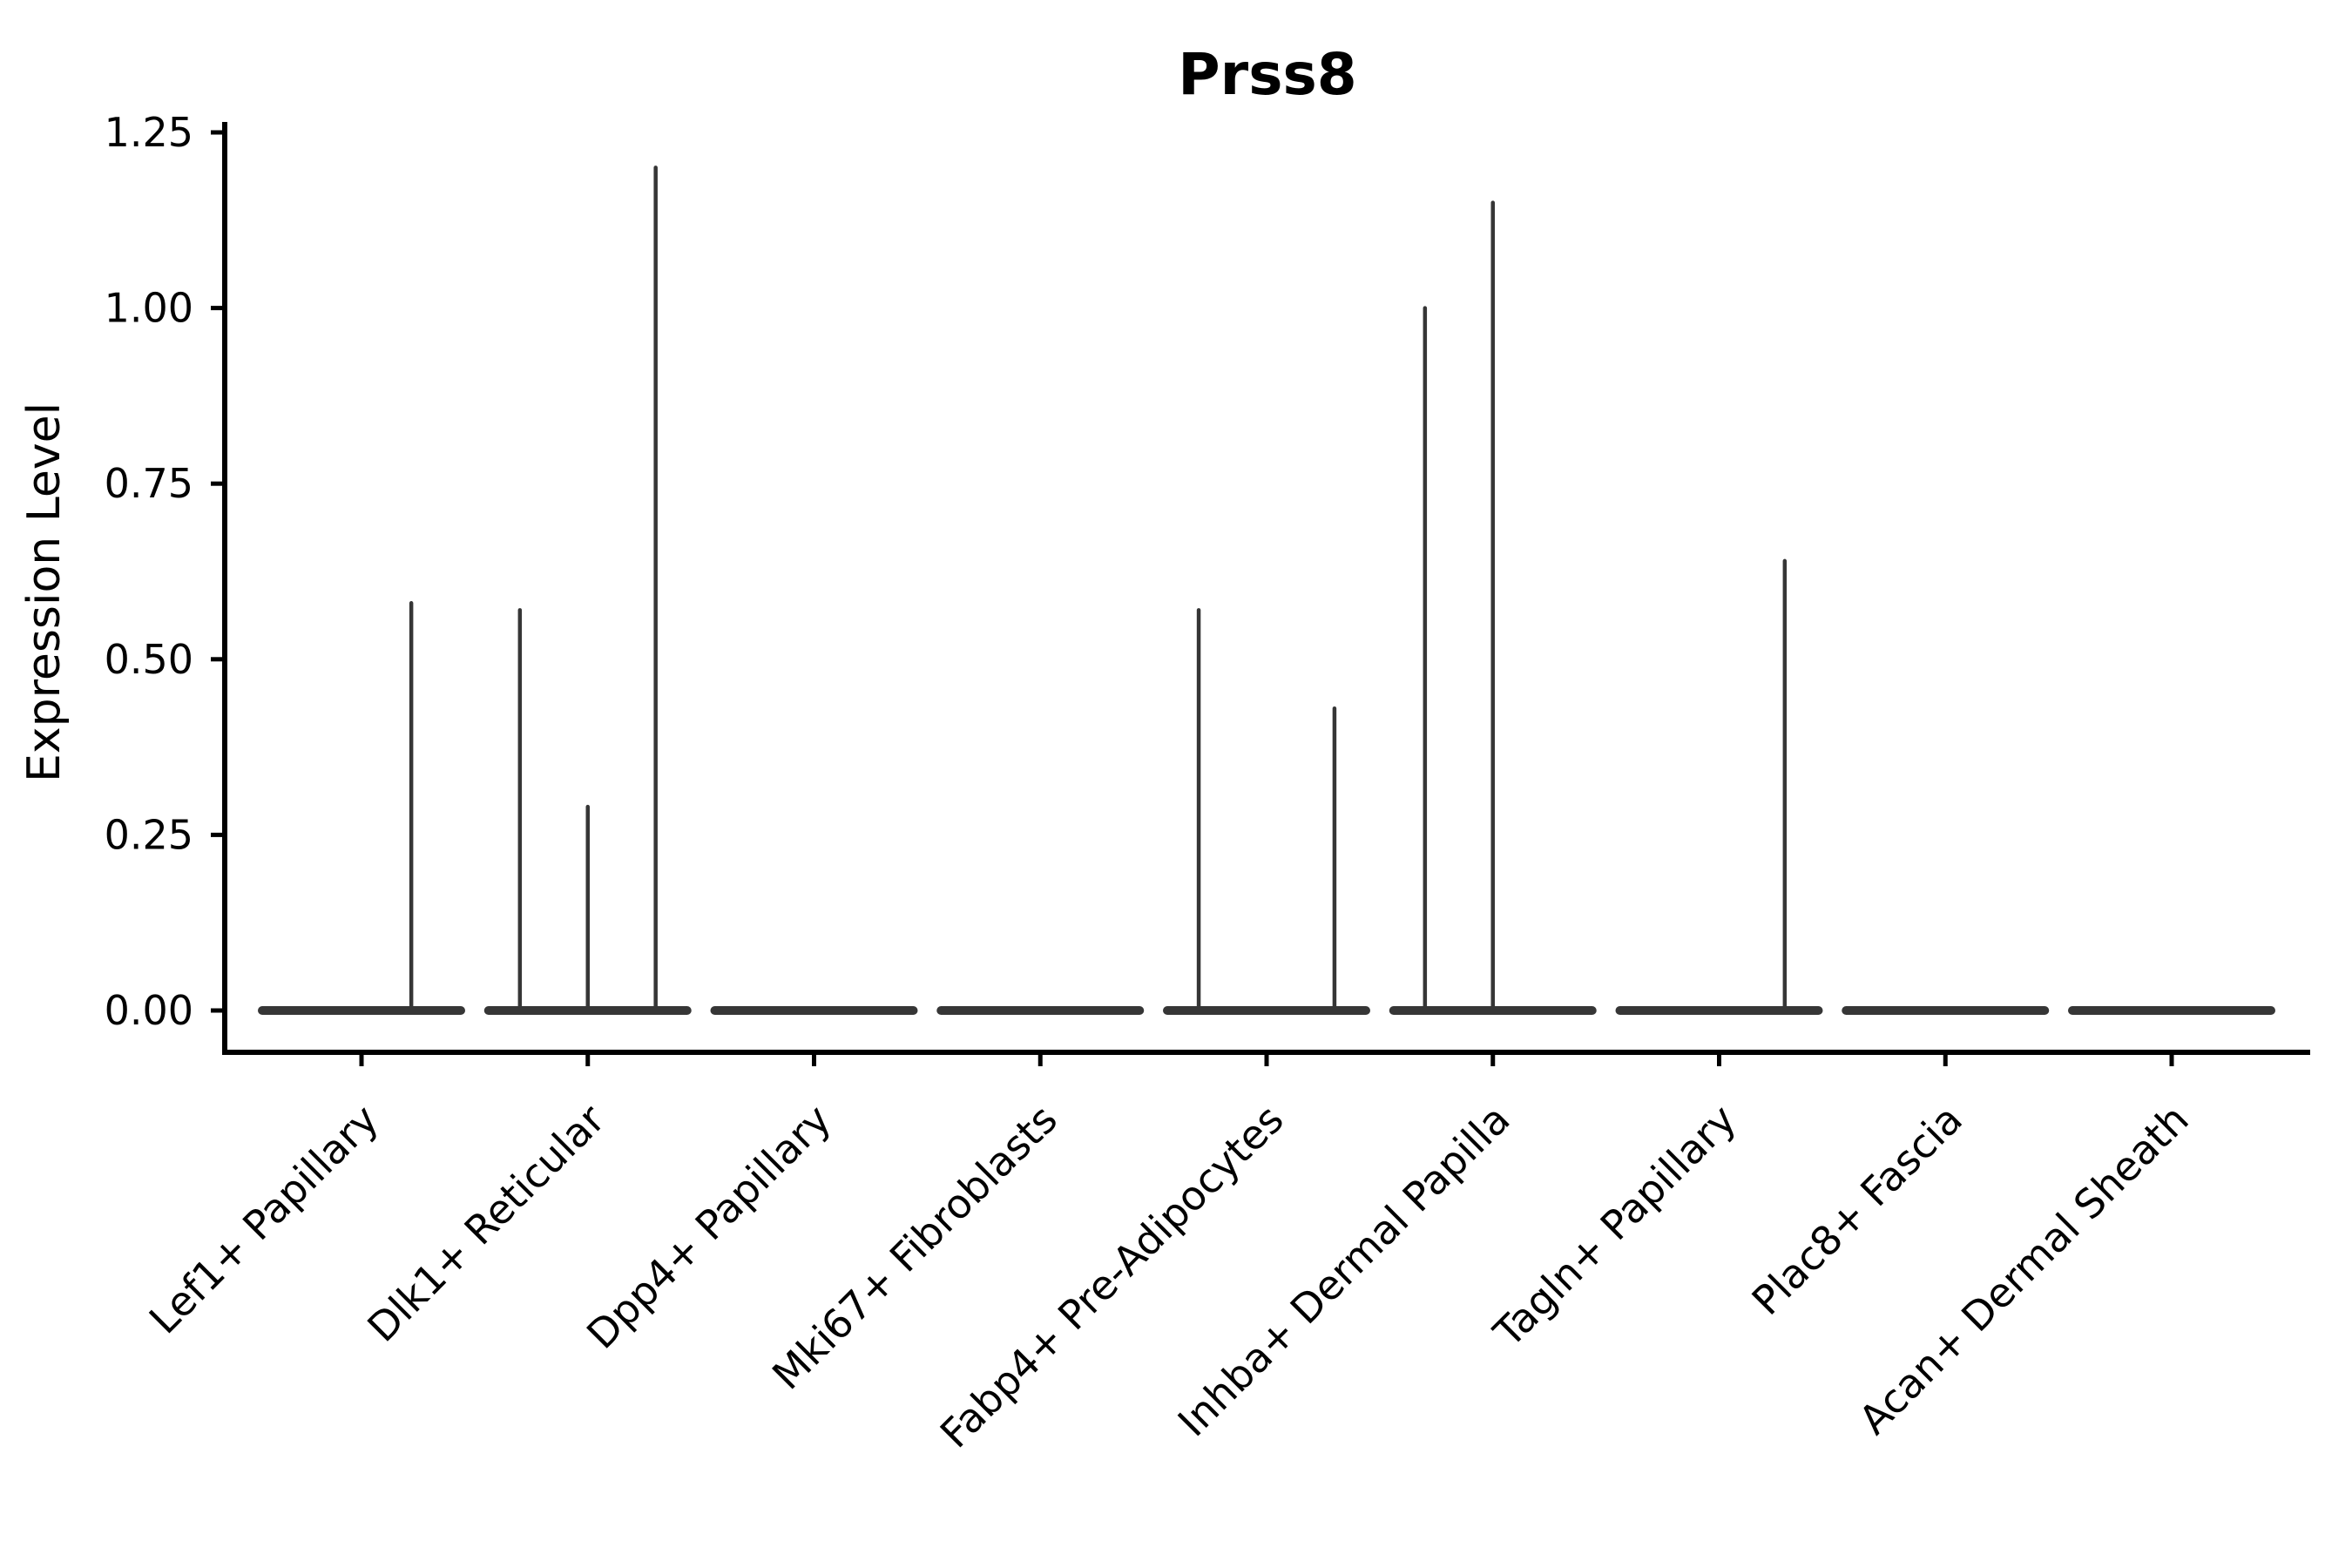 The width and height of the screenshot is (2352, 1568). I want to click on y-tick-label: 0.75, so click(149, 484).